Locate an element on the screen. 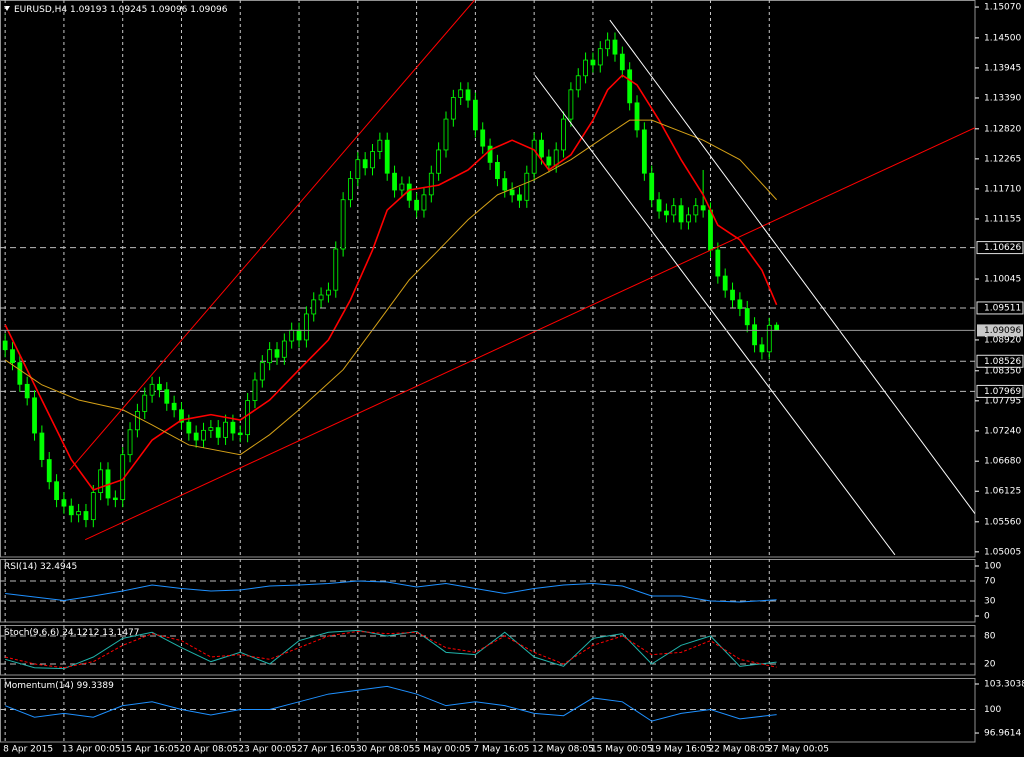  title: Momentum(14) is located at coordinates (39, 686).